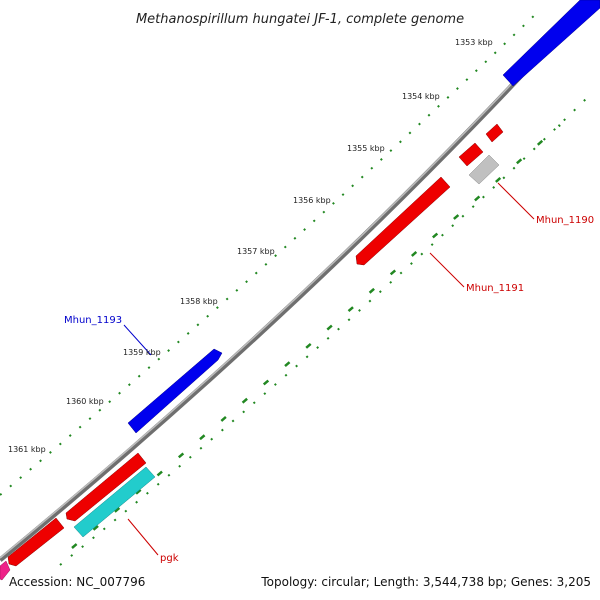 This screenshot has height=600, width=600. Describe the element at coordinates (366, 148) in the screenshot. I see `tick-label-1355: 1355 kbp` at that location.